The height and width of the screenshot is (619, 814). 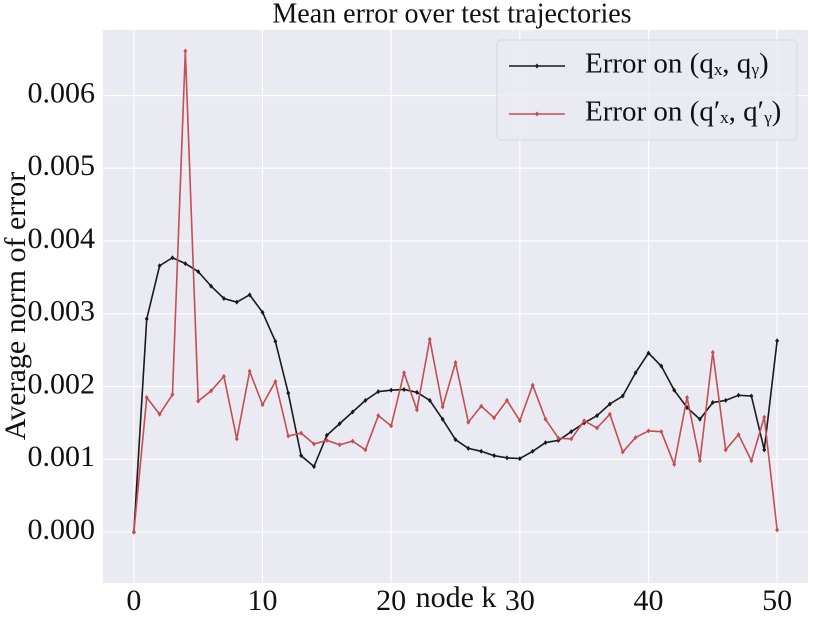 What do you see at coordinates (62, 529) in the screenshot?
I see `y-tick-label: 0.000` at bounding box center [62, 529].